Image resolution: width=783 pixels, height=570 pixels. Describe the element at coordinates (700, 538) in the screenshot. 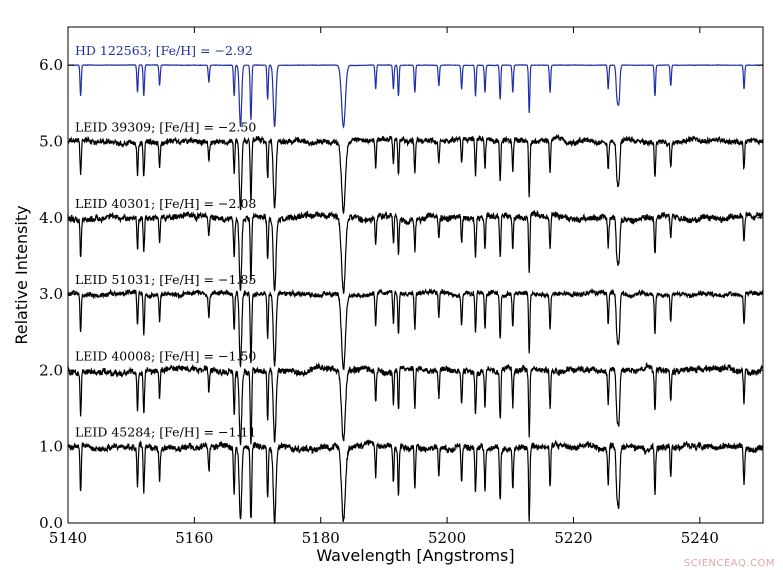

I see `x-tick-label: 5240` at that location.